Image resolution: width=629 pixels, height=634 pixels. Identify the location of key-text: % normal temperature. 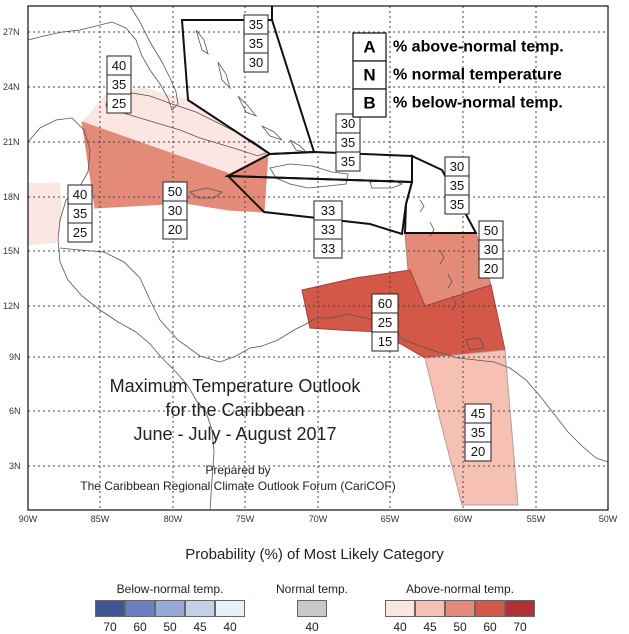
(477, 75).